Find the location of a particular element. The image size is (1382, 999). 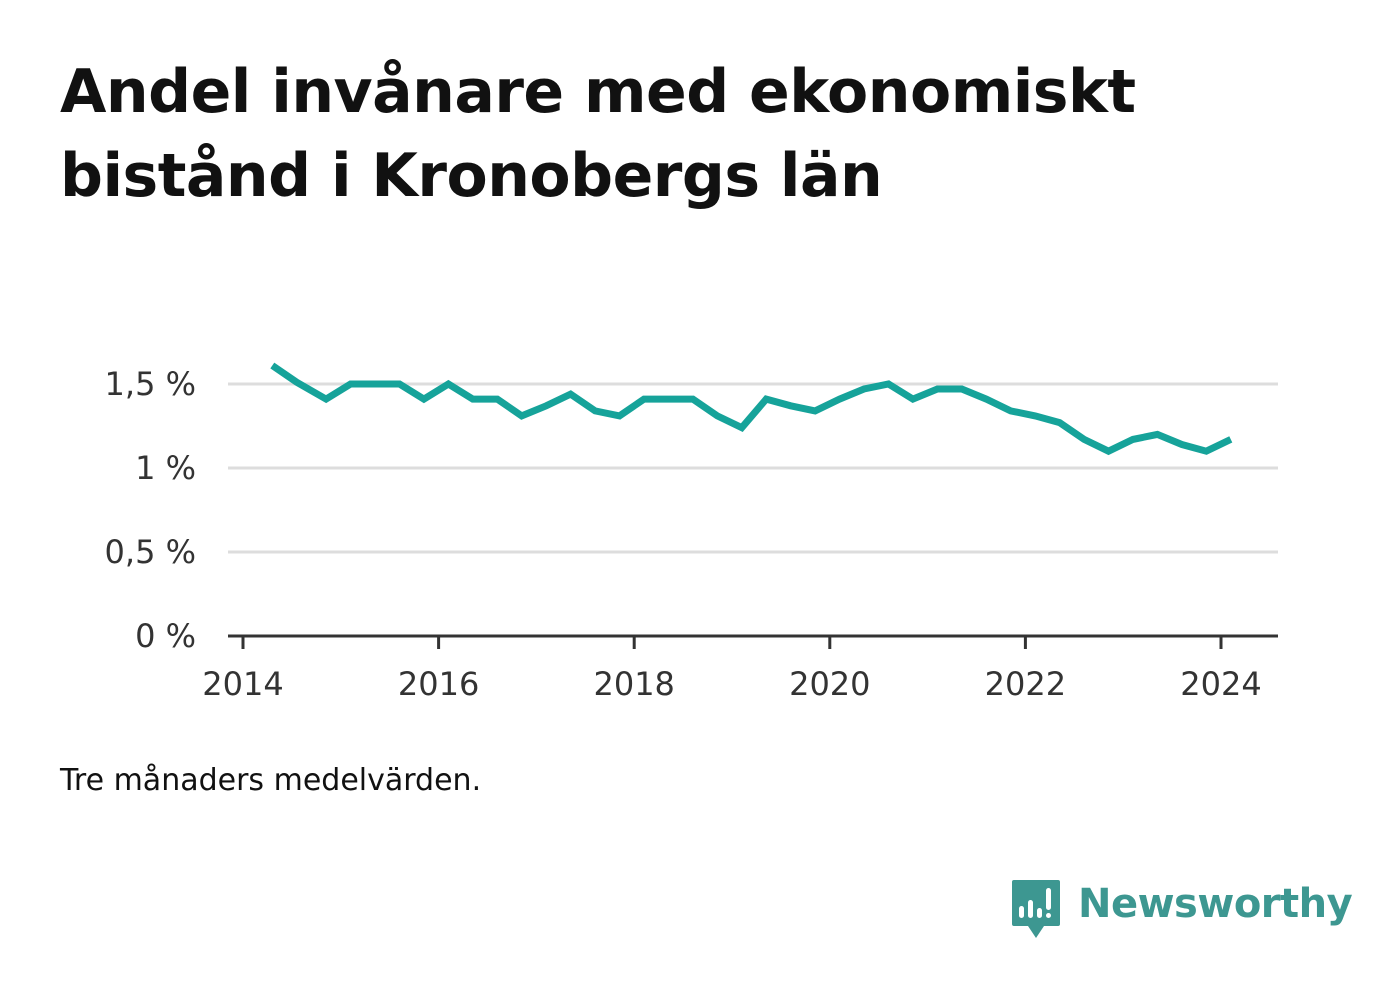

data-series is located at coordinates (751, 409).